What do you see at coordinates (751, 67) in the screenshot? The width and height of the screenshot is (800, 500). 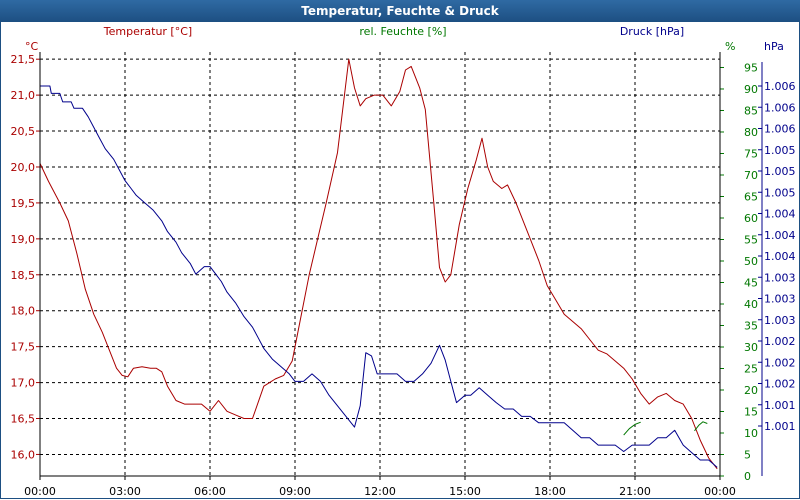 I see `humidity-tick-label: 95` at bounding box center [751, 67].